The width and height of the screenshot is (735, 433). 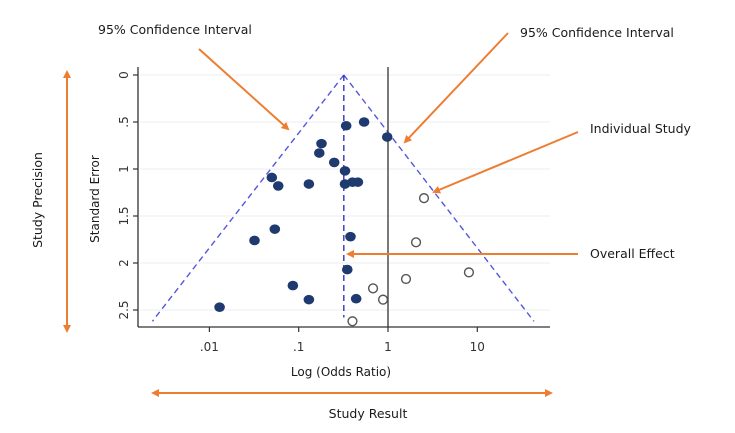 What do you see at coordinates (368, 413) in the screenshot?
I see `annotation-study-result: Study Result` at bounding box center [368, 413].